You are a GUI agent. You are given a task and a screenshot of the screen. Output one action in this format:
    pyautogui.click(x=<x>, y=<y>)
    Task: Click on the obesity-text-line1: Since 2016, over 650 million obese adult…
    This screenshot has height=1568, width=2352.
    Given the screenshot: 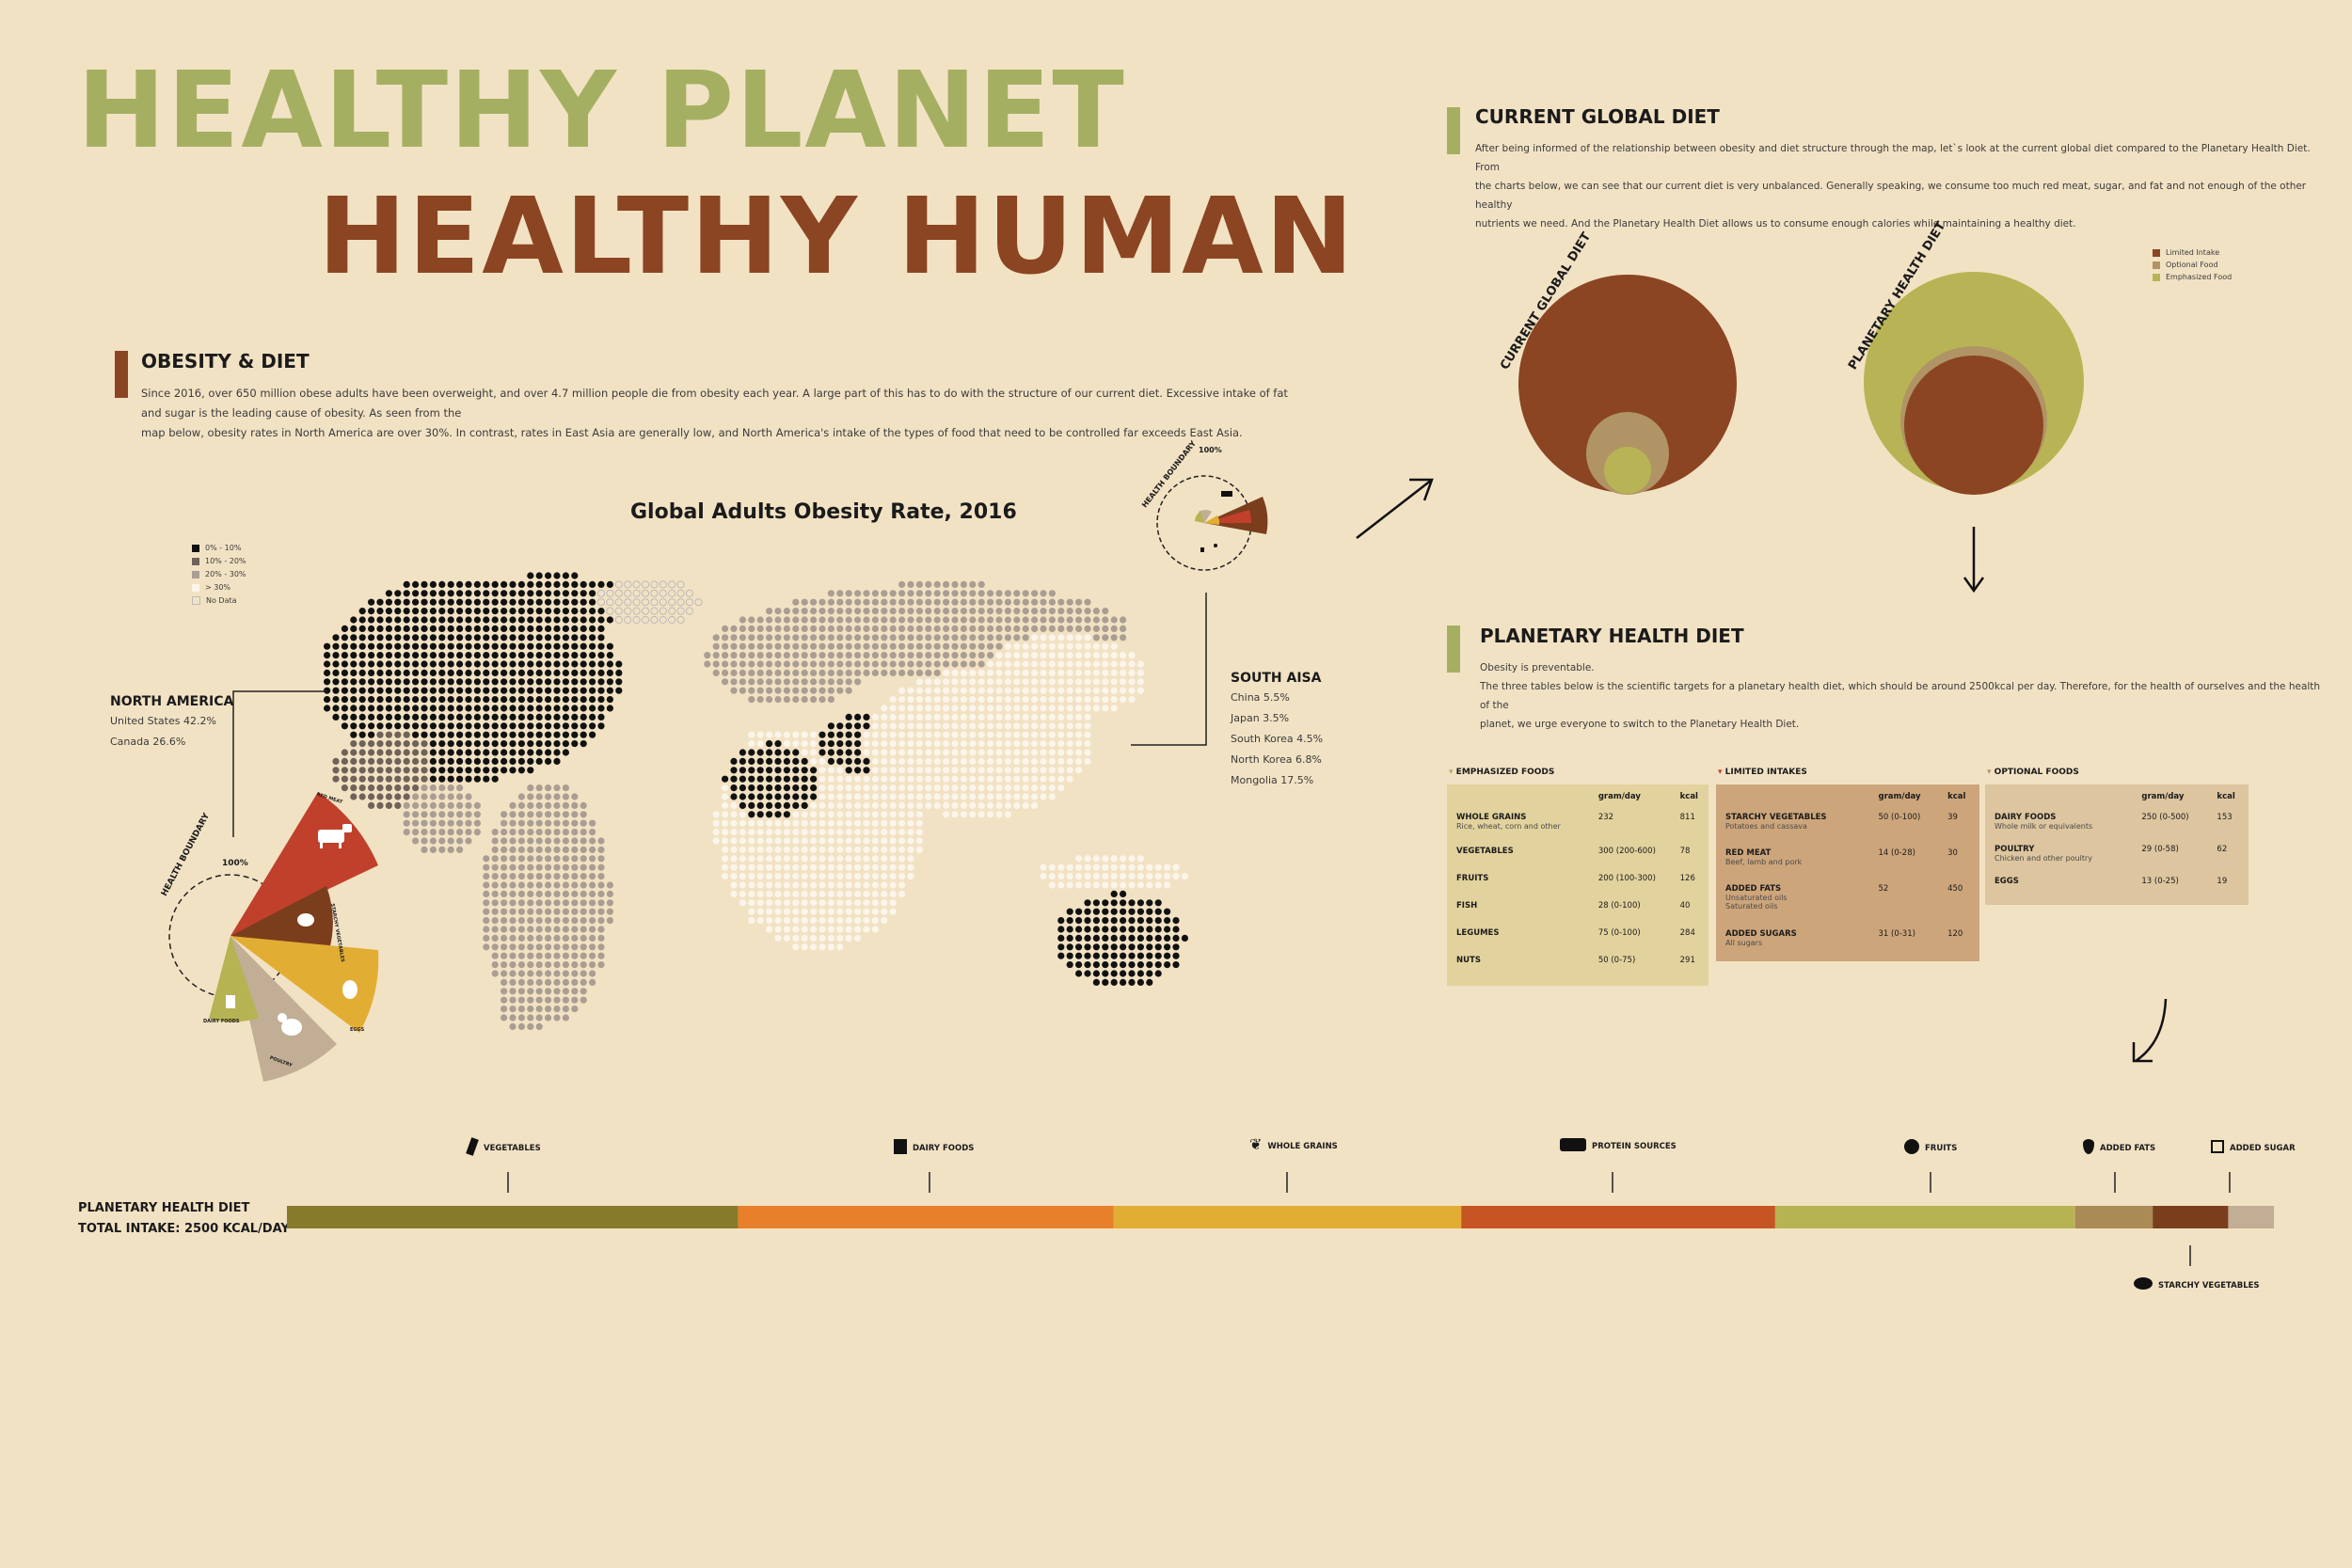 What is the action you would take?
    pyautogui.click(x=714, y=403)
    